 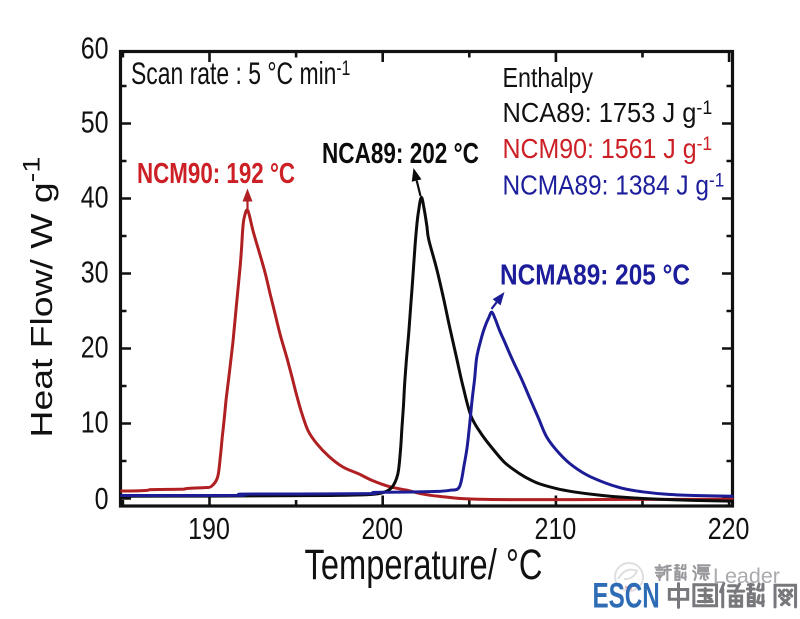 What do you see at coordinates (556, 529) in the screenshot?
I see `svg-text: 210` at bounding box center [556, 529].